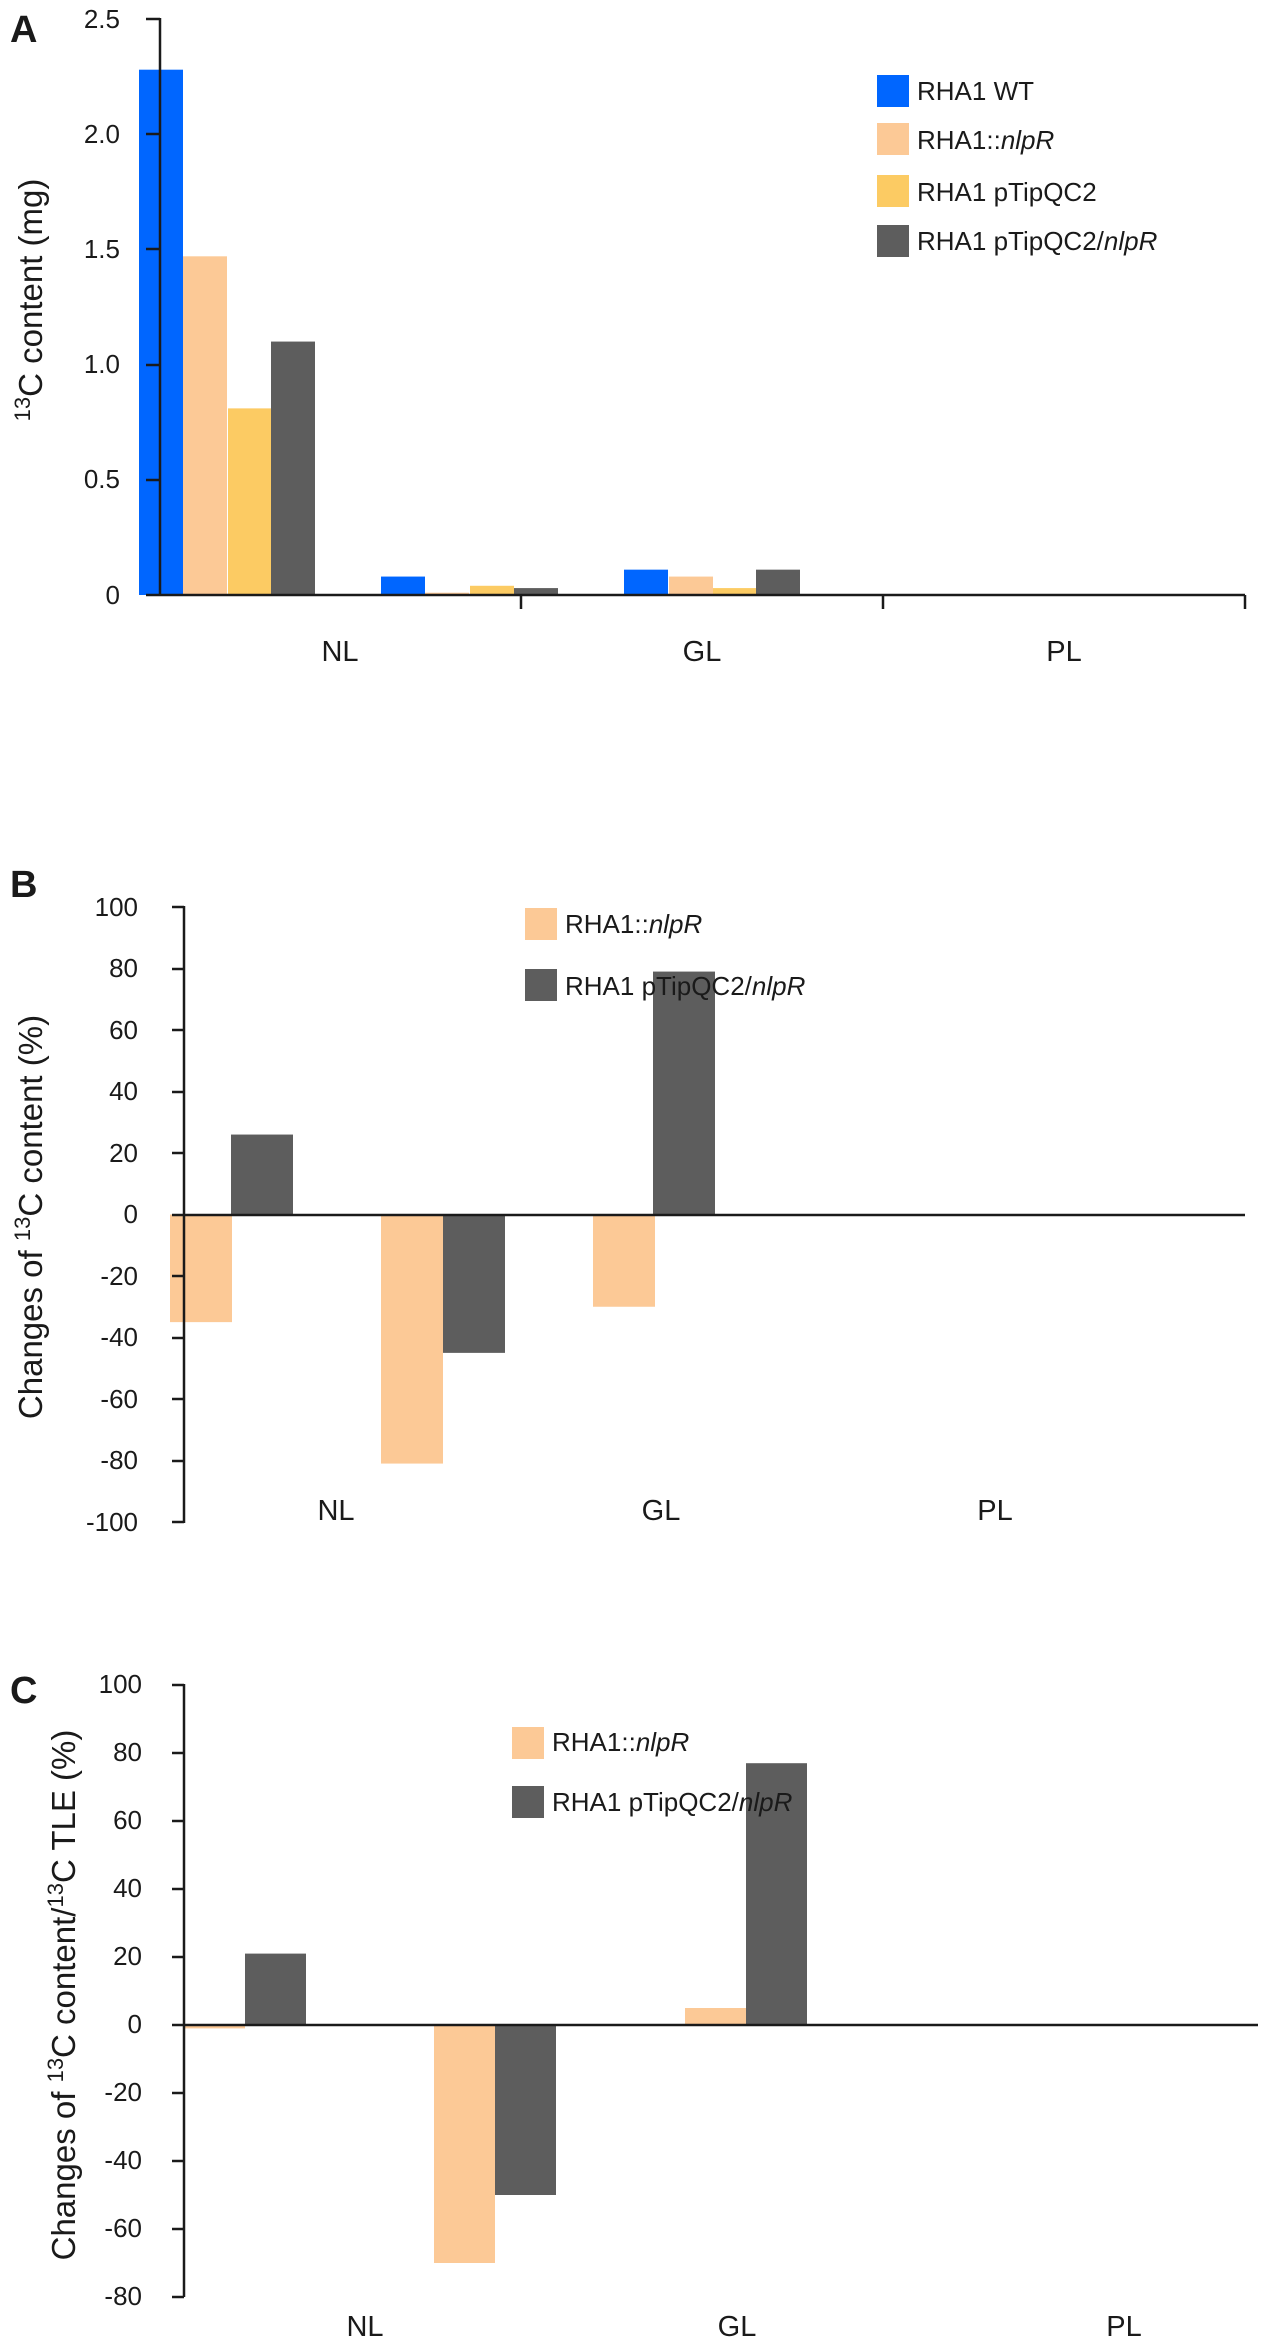 This screenshot has width=1268, height=2342. What do you see at coordinates (102, 134) in the screenshot?
I see `panel-a-ytick-label: 2.0` at bounding box center [102, 134].